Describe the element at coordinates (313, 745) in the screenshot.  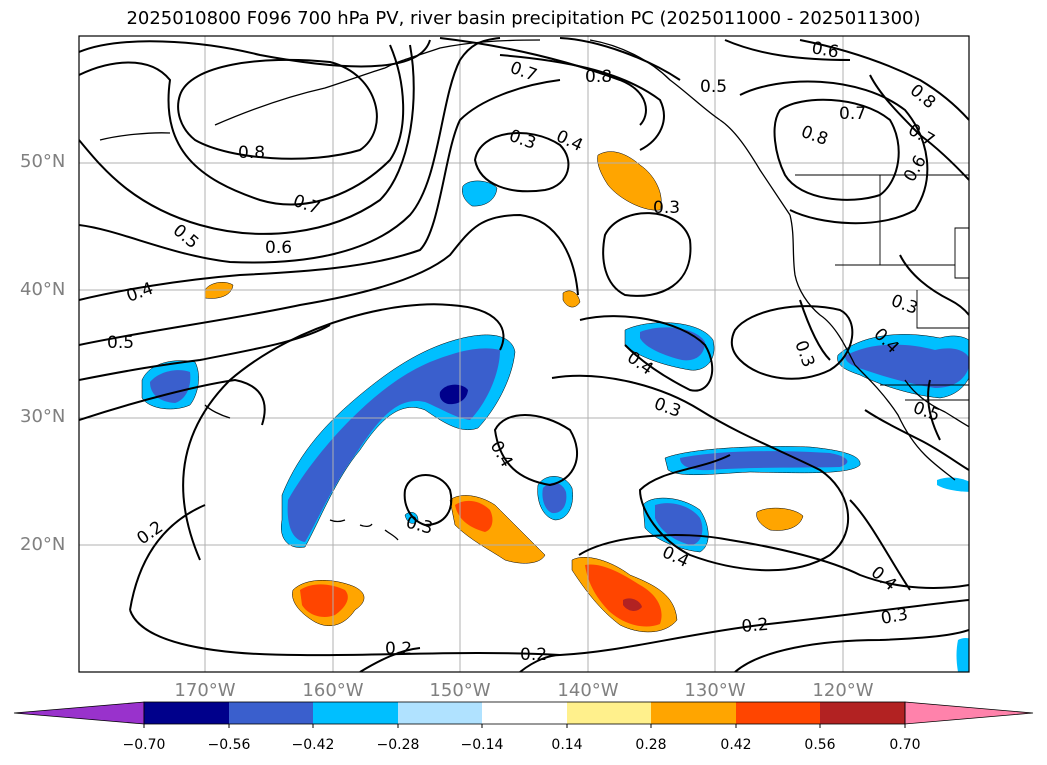
I see `colorbar-tick-label: −0.42` at that location.